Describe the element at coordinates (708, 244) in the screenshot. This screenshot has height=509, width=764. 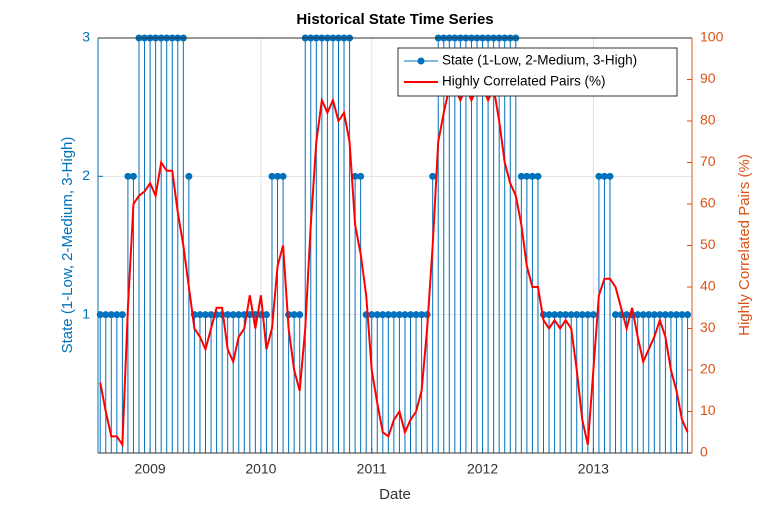
I see `y2-tick-label: 50` at that location.